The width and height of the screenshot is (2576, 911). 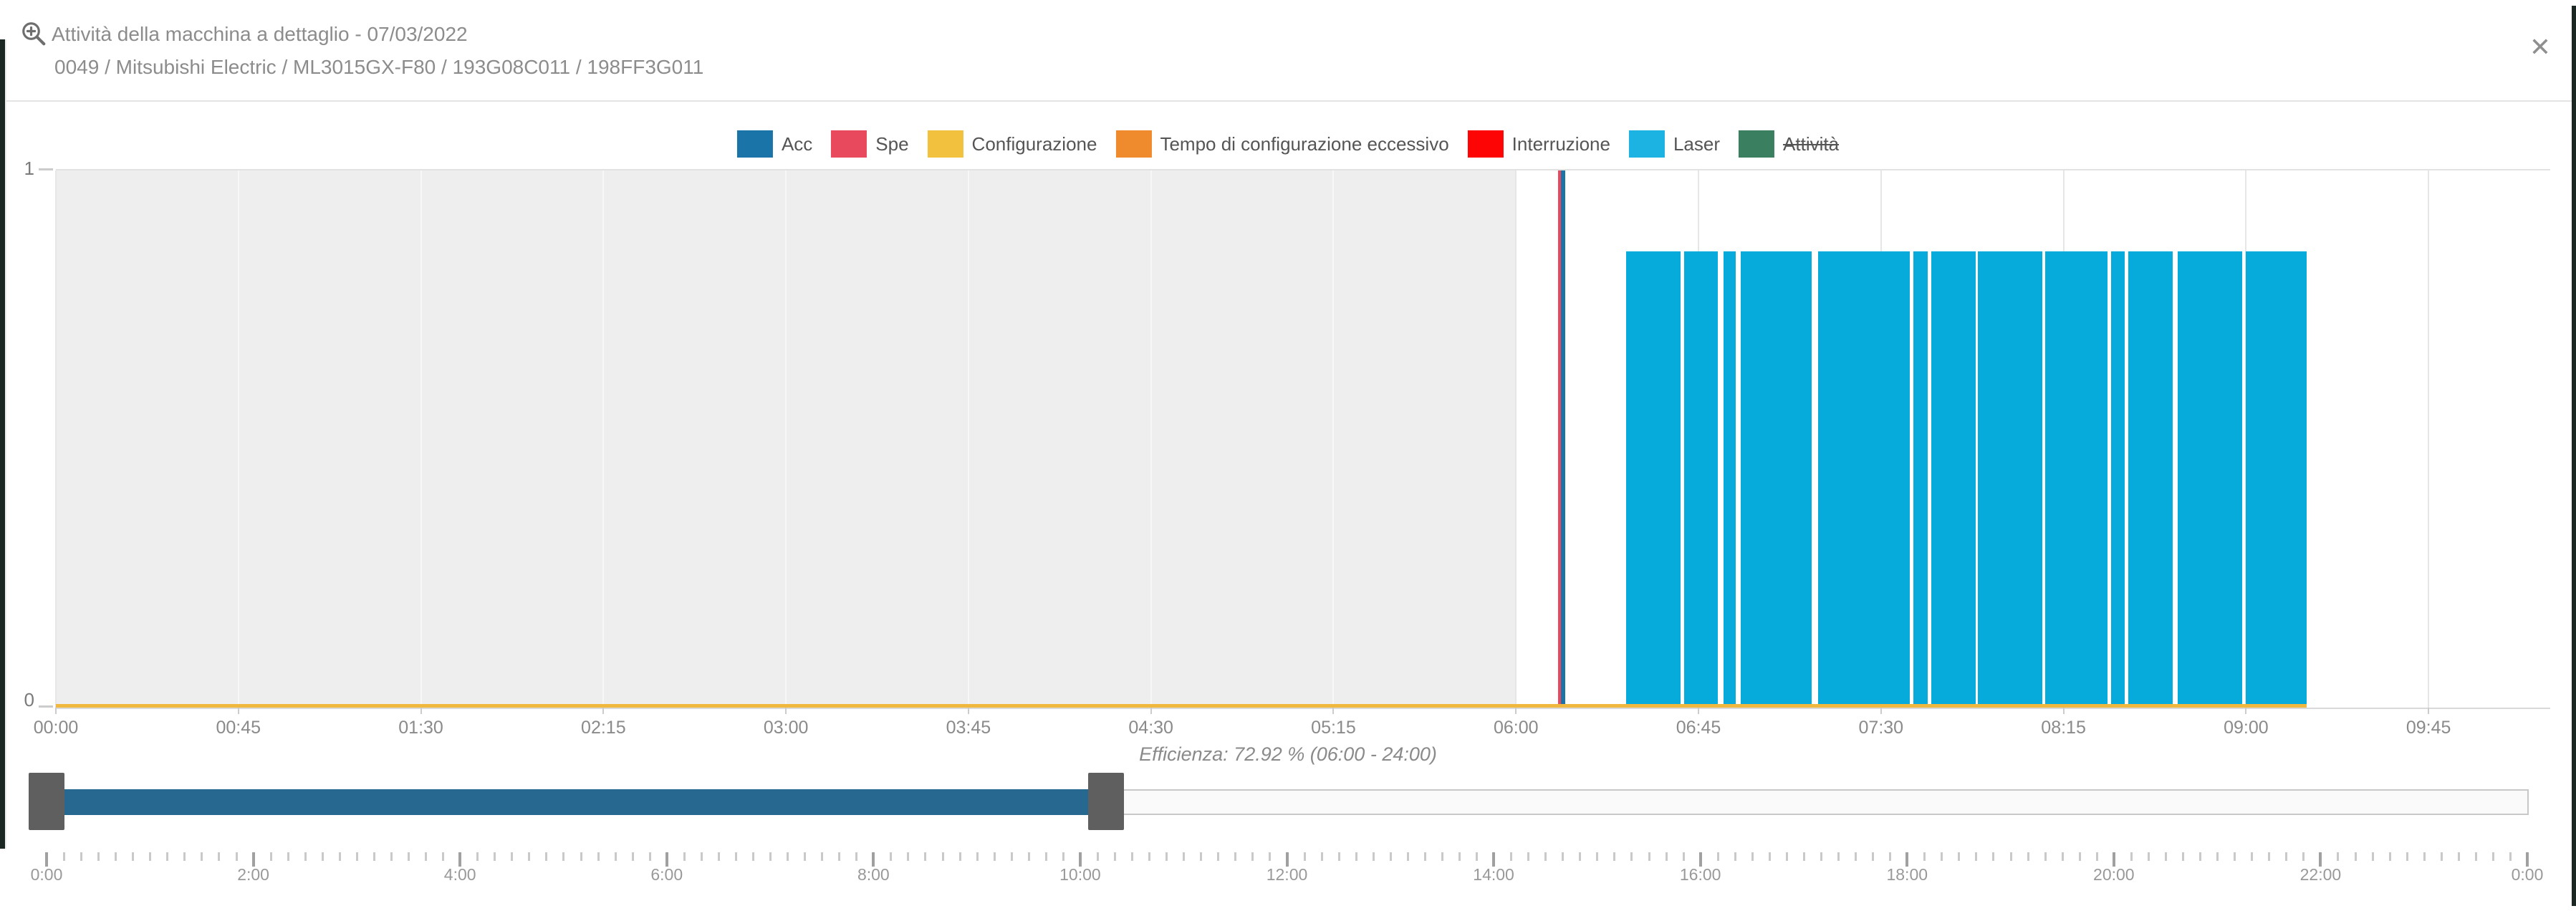 I want to click on close-button: ✕, so click(x=2540, y=47).